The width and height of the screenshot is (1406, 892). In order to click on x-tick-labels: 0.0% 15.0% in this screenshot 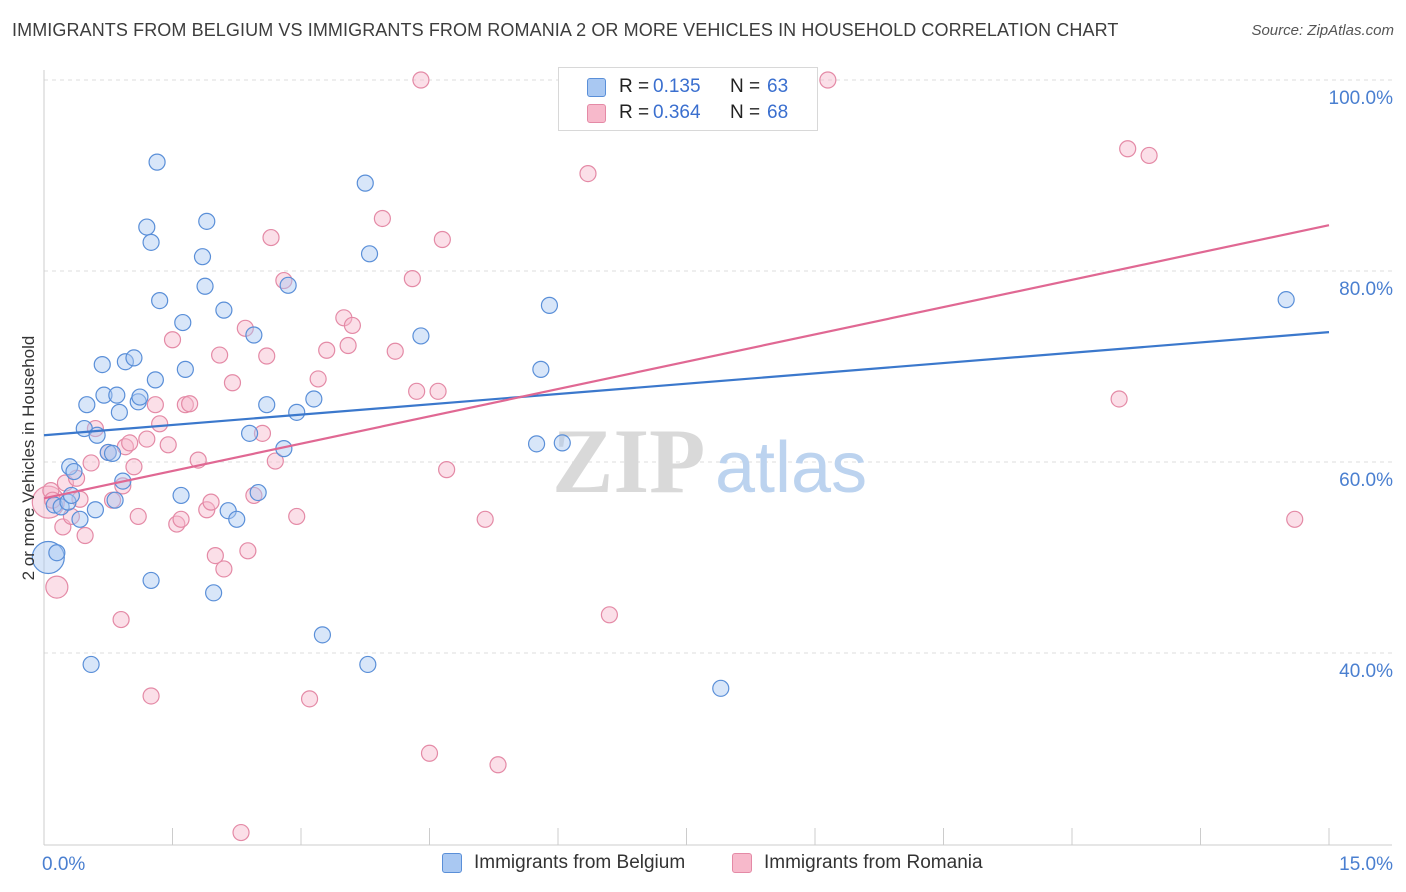, I will do `click(717, 864)`.